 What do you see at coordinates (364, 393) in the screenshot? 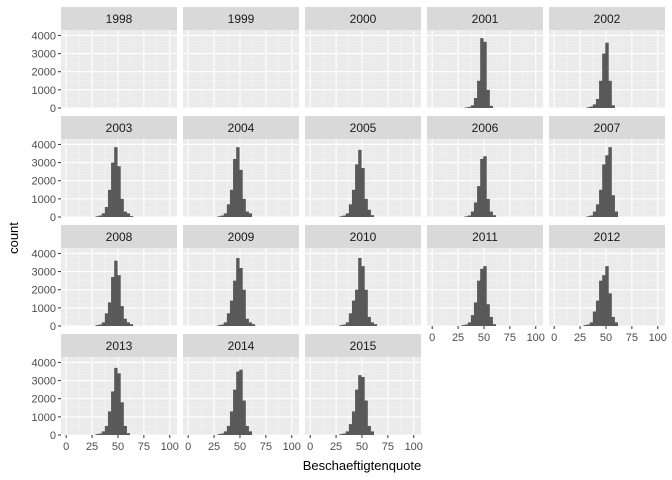
I see `facet-panel-2015: 2015 0 25 50 75 100` at bounding box center [364, 393].